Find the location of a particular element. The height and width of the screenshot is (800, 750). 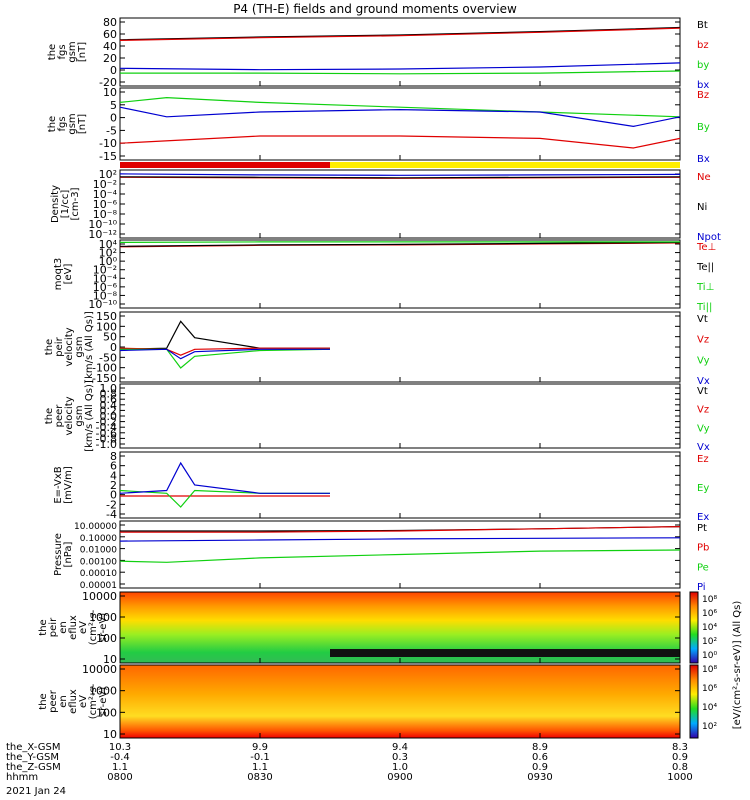

y-tick-label-temp-0: 10⁴ is located at coordinates (108, 244).